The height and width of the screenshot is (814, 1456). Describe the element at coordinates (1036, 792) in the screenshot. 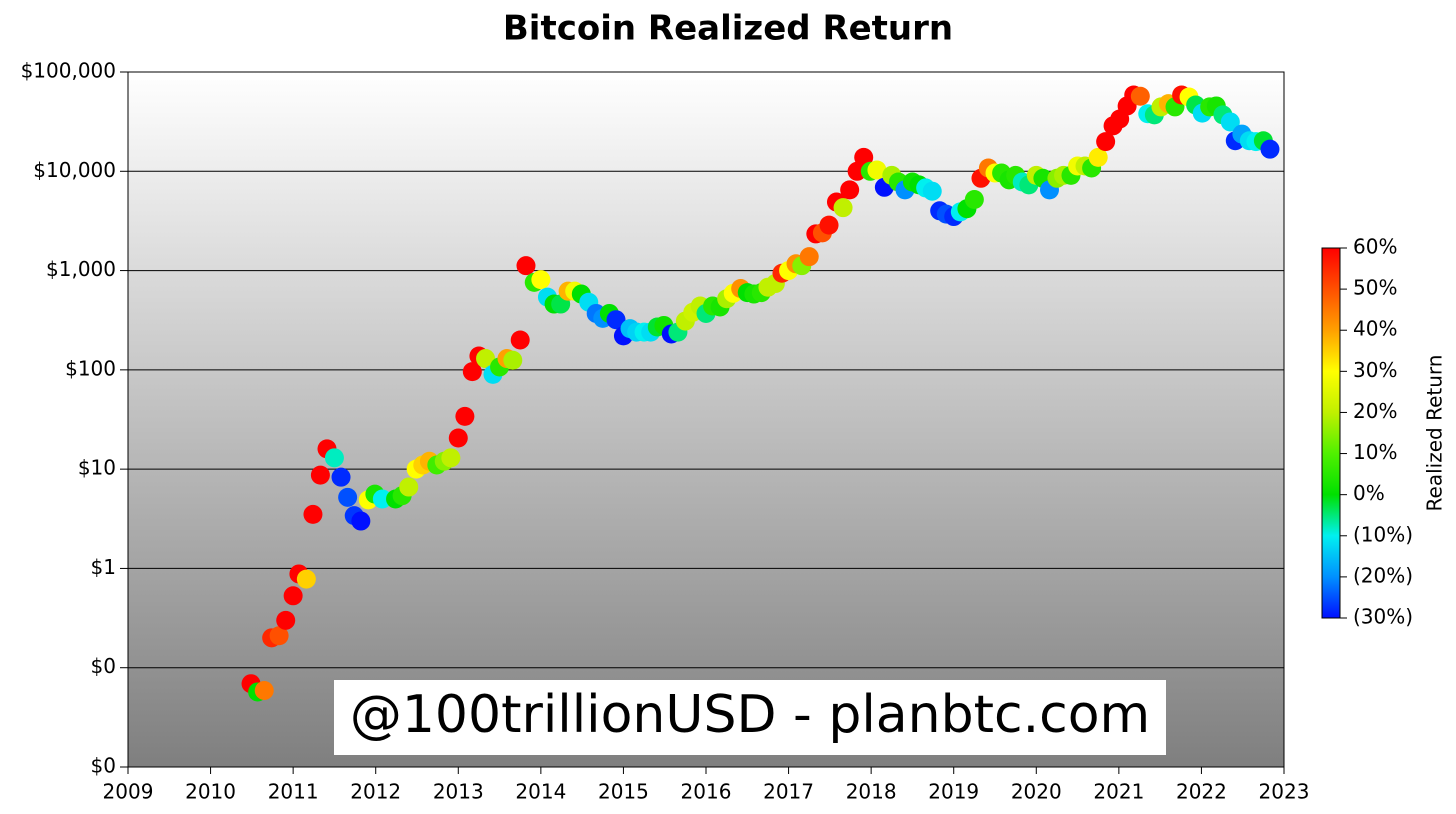

I see `x-tick-label: 2020` at that location.